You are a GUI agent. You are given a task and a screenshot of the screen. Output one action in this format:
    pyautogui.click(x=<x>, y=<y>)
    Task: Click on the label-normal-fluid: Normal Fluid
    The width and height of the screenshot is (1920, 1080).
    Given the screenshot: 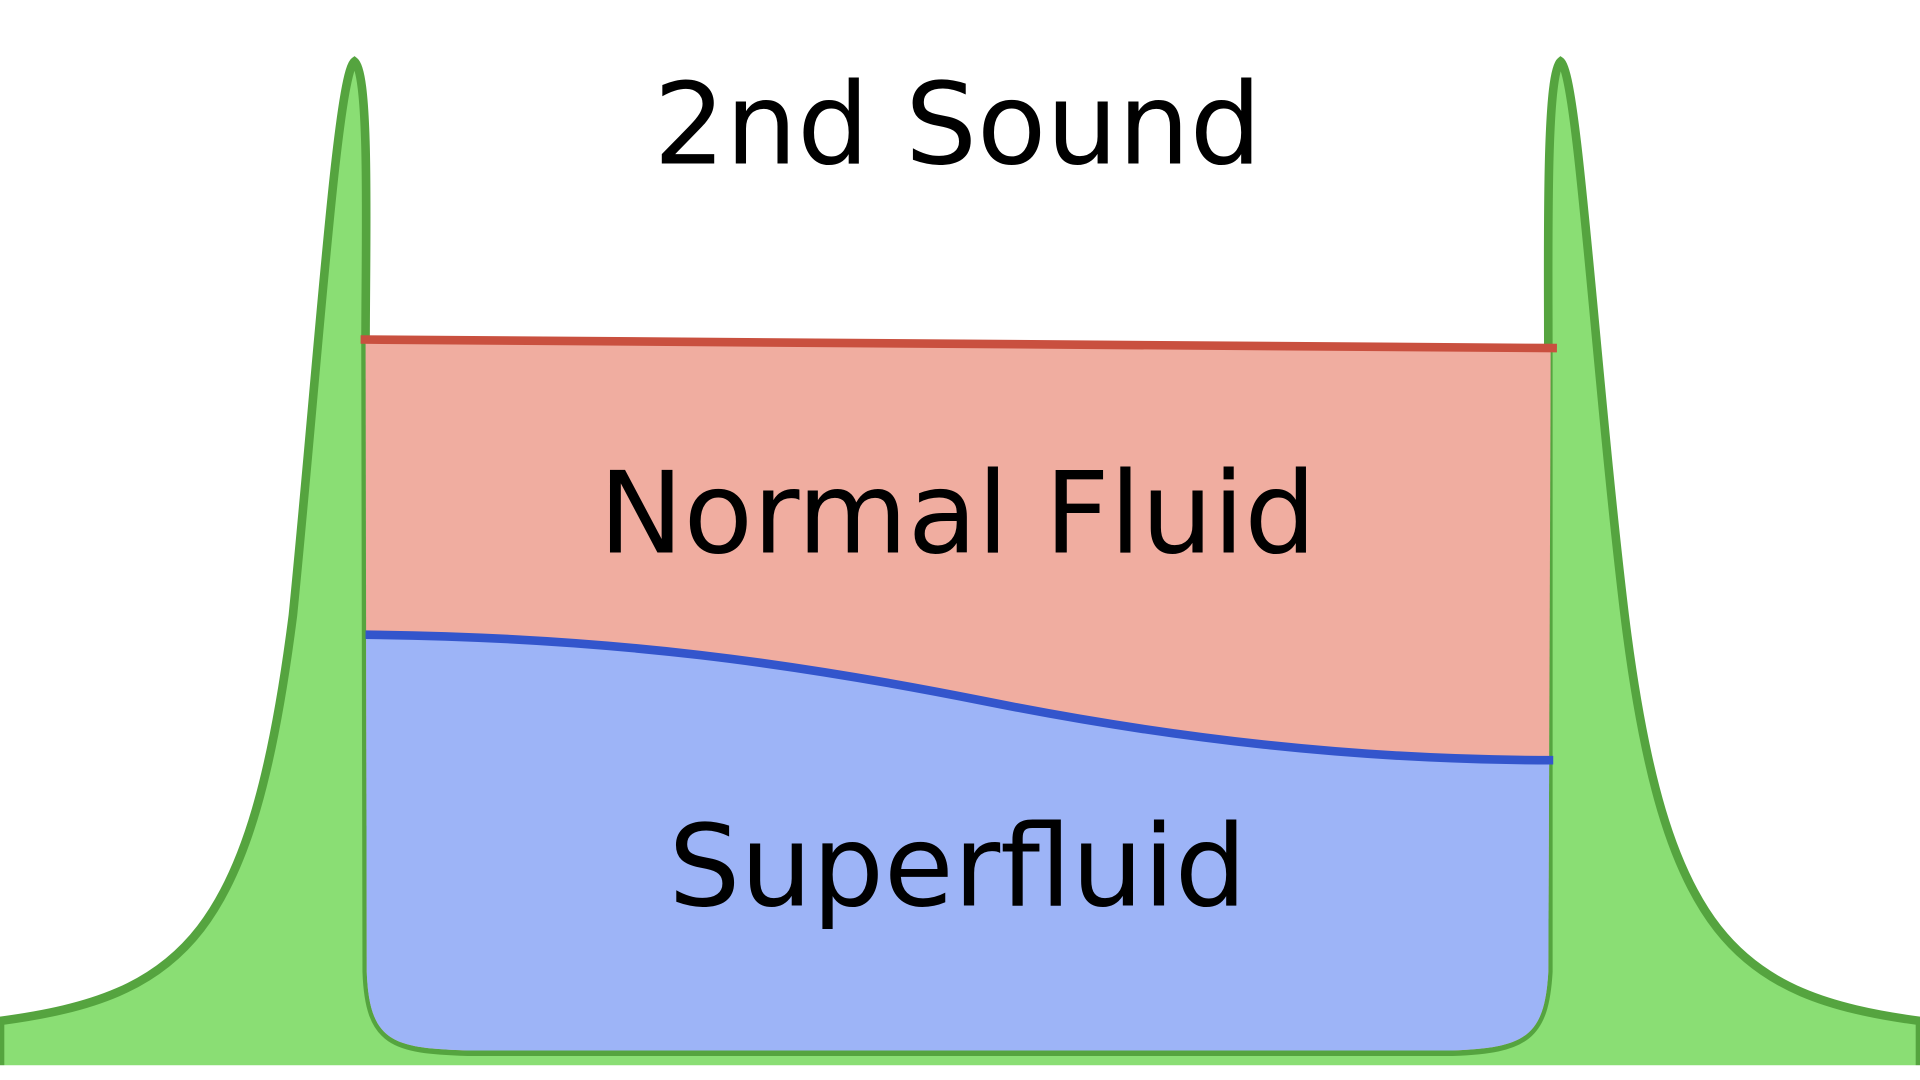 What is the action you would take?
    pyautogui.click(x=957, y=513)
    